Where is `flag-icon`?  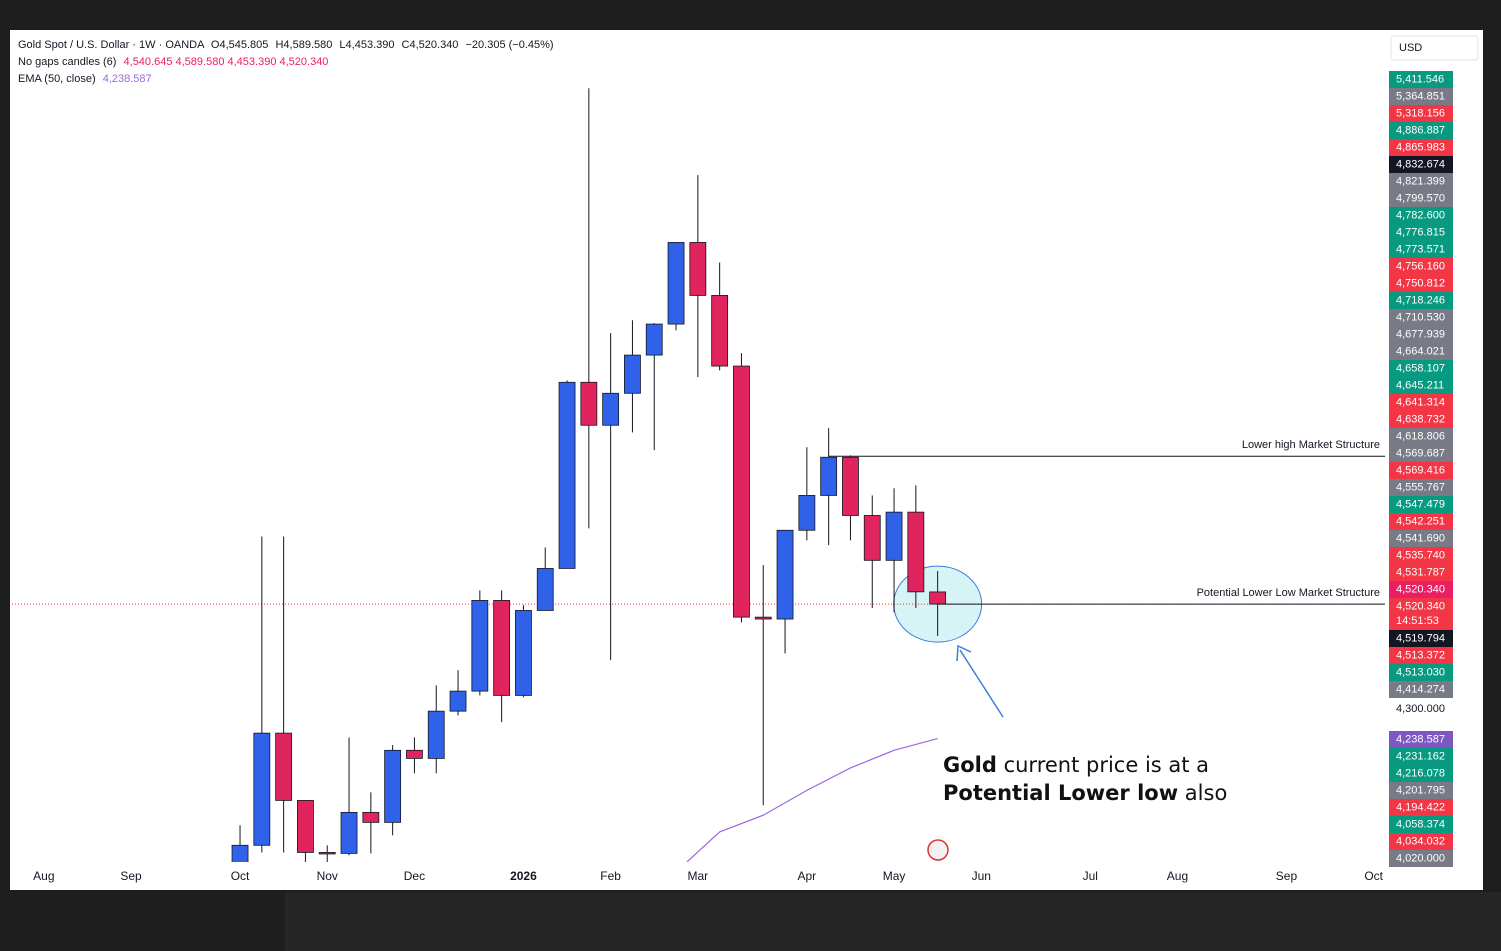
flag-icon is located at coordinates (938, 850).